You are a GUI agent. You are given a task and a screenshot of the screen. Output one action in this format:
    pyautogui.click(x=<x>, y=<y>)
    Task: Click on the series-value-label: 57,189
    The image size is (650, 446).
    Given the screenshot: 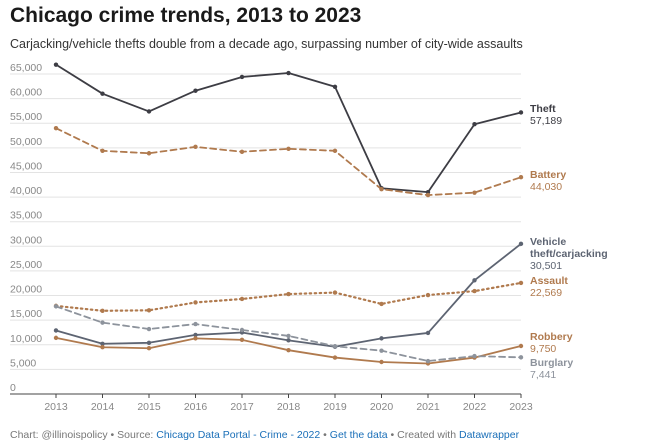 What is the action you would take?
    pyautogui.click(x=546, y=121)
    